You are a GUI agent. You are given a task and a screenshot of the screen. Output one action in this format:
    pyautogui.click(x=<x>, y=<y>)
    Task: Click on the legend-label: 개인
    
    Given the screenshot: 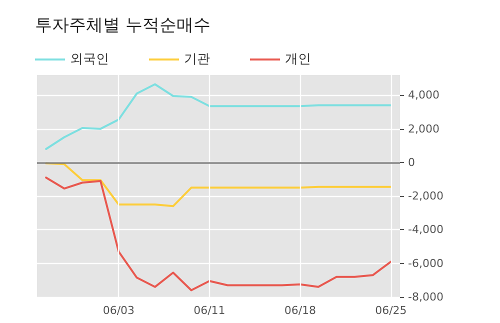 What is the action you would take?
    pyautogui.click(x=298, y=59)
    